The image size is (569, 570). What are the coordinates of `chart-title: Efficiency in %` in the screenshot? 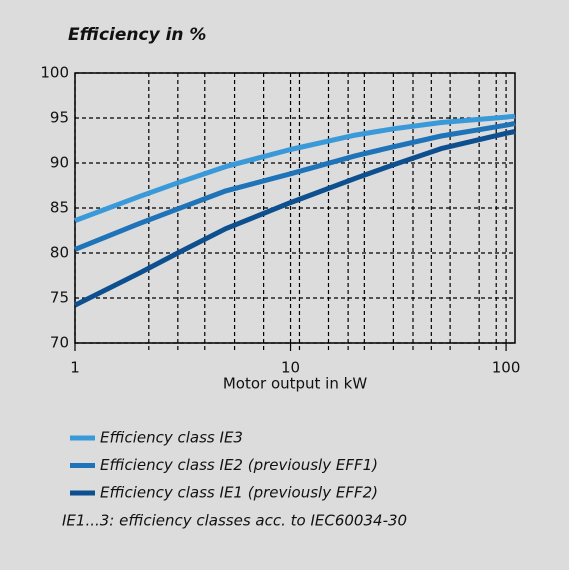 It's located at (137, 35).